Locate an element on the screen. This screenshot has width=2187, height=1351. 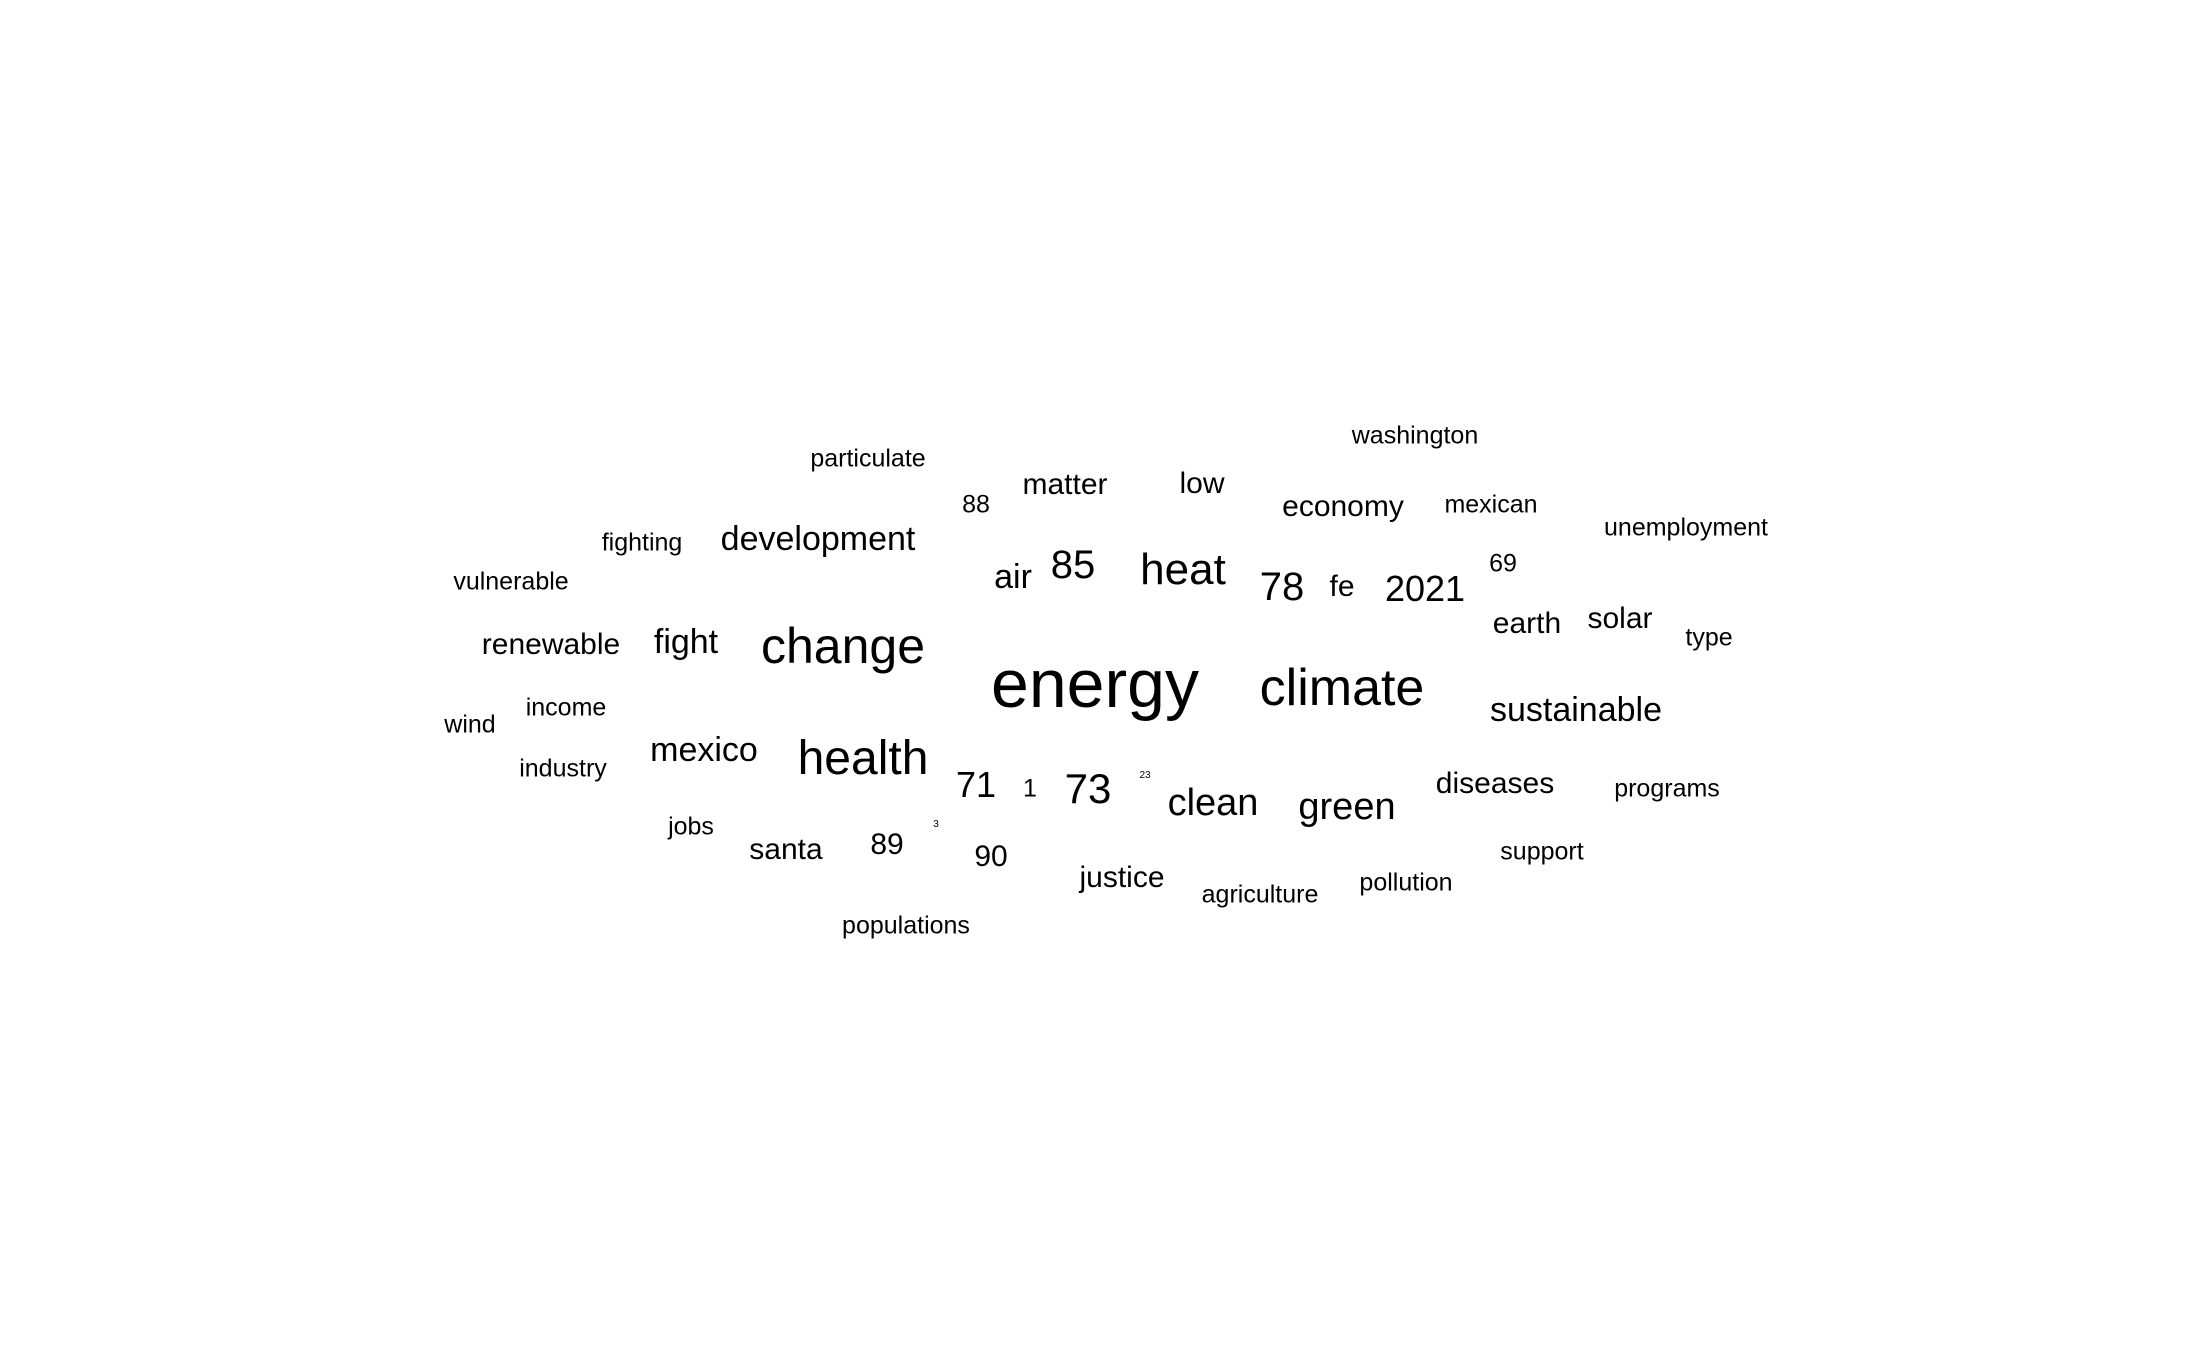
word-washington: washington is located at coordinates (1415, 435).